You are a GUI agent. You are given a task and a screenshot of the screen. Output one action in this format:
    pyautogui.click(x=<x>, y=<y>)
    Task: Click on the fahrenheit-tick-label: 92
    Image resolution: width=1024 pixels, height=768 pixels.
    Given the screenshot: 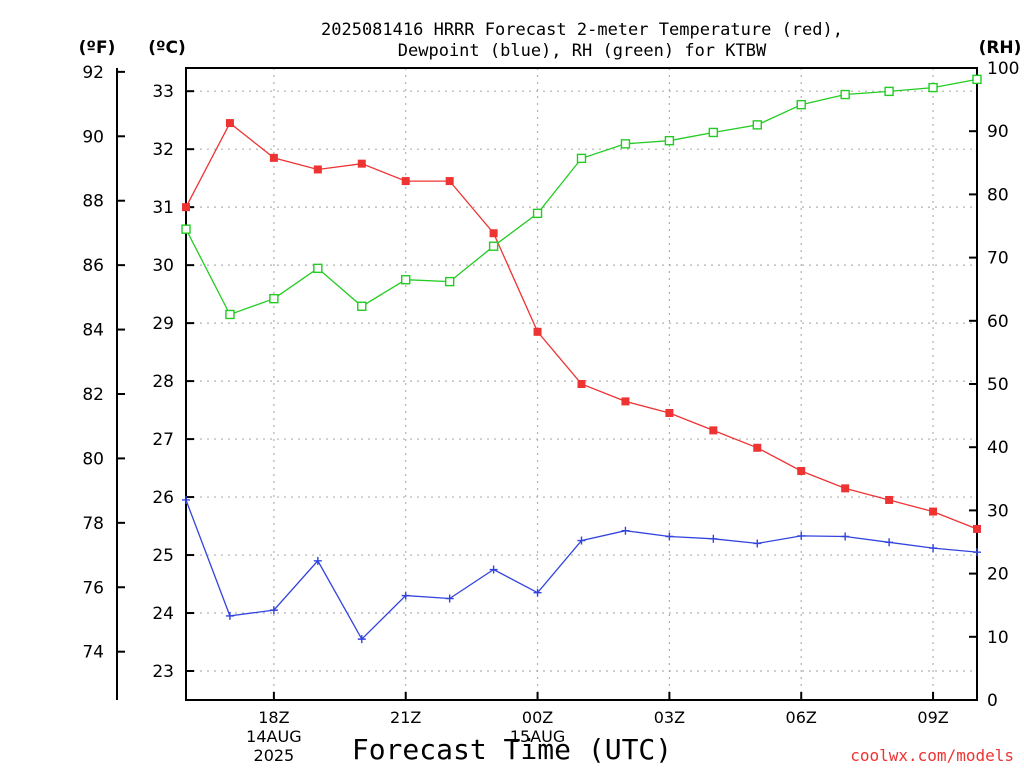 What is the action you would take?
    pyautogui.click(x=93, y=73)
    